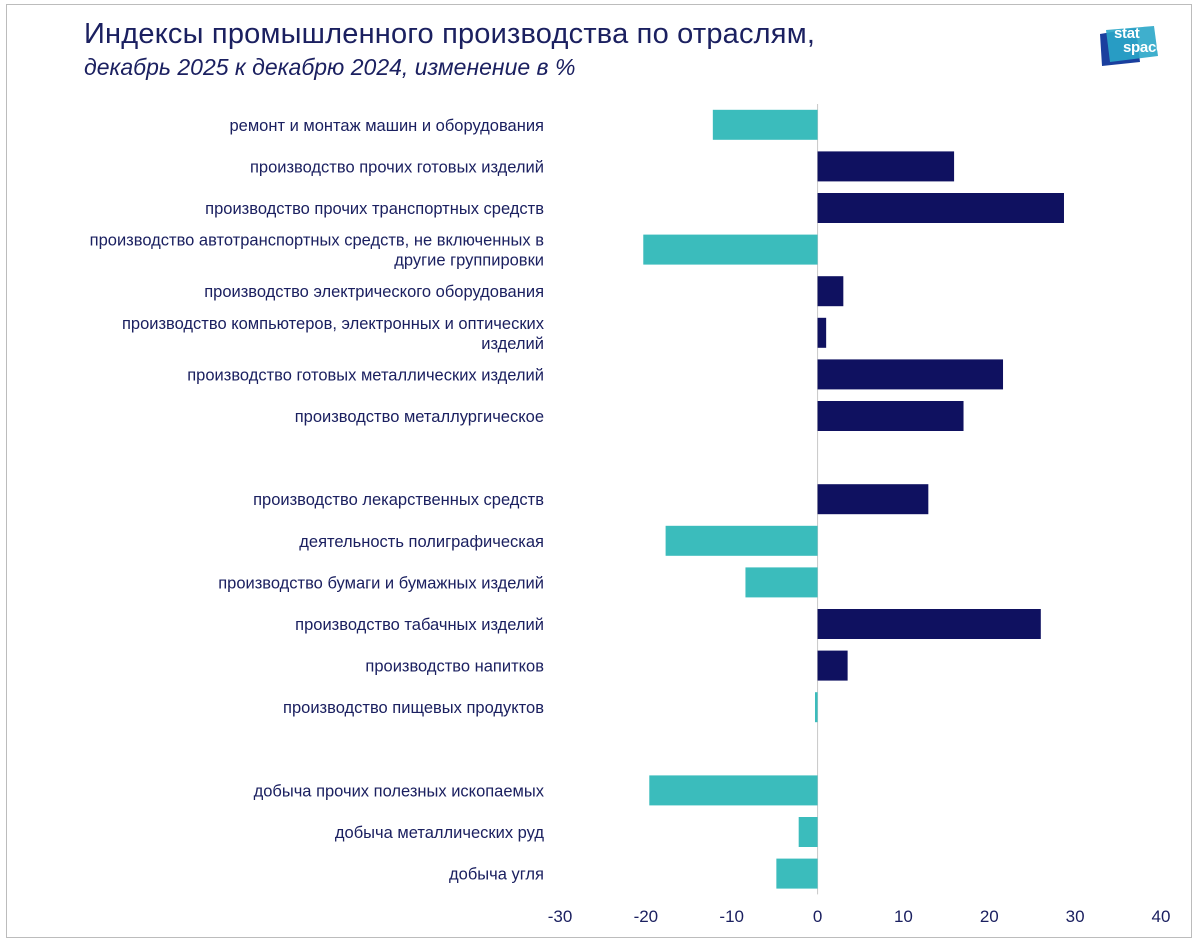 The width and height of the screenshot is (1200, 944). What do you see at coordinates (1144, 47) in the screenshot?
I see `logo-text-space: space` at bounding box center [1144, 47].